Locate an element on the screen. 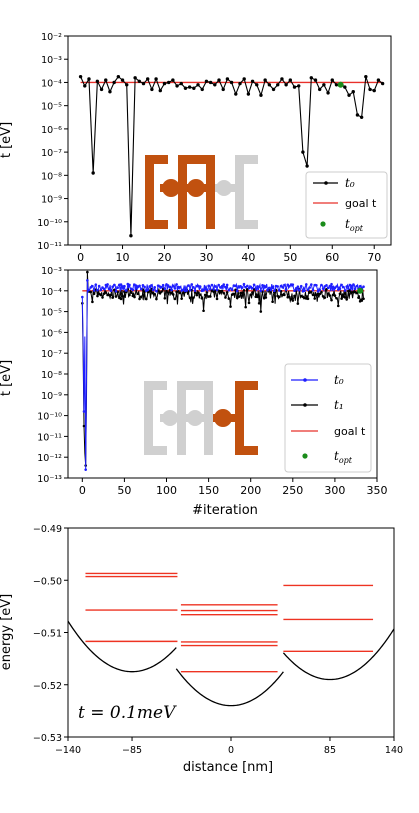 The width and height of the screenshot is (419, 813). legend-marker-t1 is located at coordinates (305, 405).